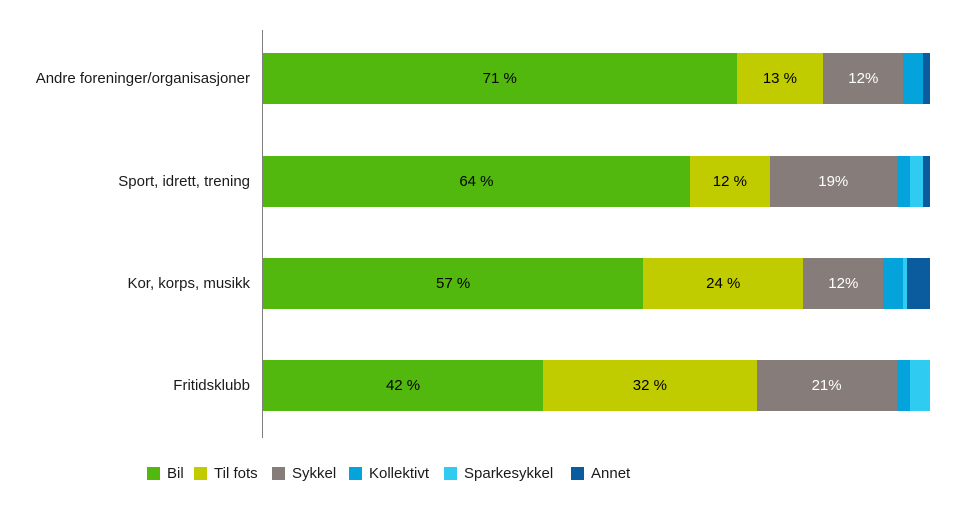 The width and height of the screenshot is (958, 510). I want to click on legend-item-sykkel: Sykkel, so click(304, 473).